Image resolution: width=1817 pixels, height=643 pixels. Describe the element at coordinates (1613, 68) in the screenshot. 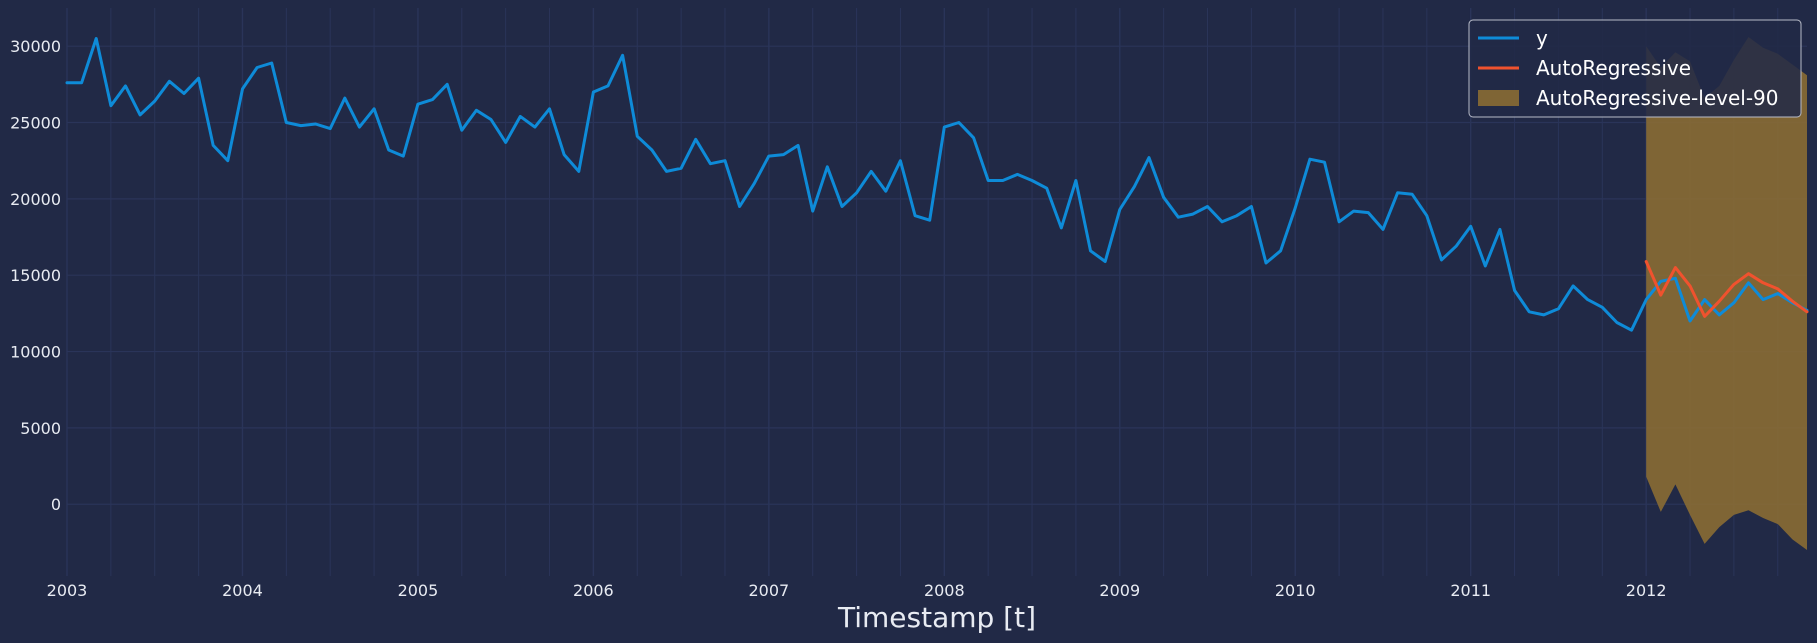

I see `legend-label-autoregressive: AutoRegressive` at that location.